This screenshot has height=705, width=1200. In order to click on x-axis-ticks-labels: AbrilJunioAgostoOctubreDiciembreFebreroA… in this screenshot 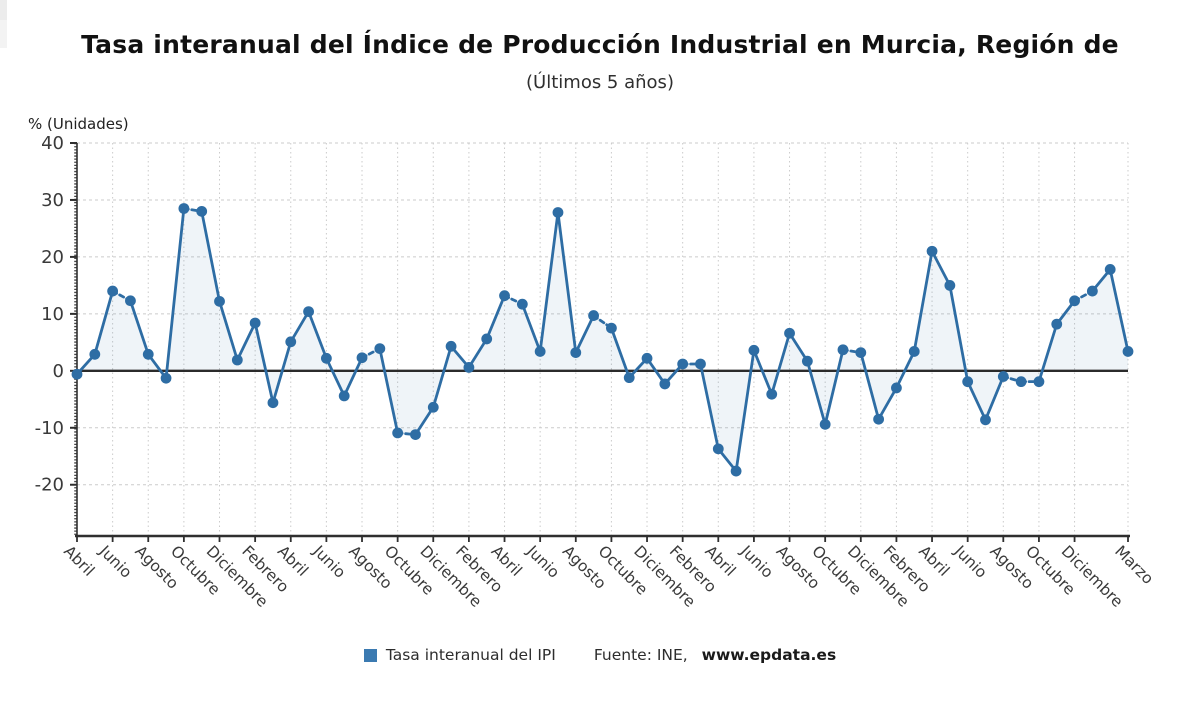, I will do `click(608, 573)`.